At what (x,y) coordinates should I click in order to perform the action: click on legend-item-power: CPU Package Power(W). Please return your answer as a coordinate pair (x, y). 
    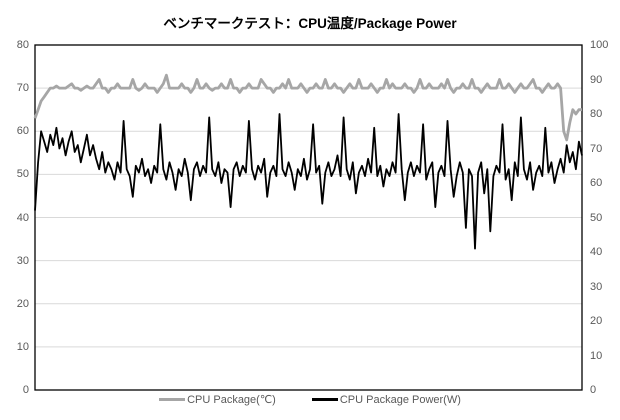
    Looking at the image, I should click on (386, 399).